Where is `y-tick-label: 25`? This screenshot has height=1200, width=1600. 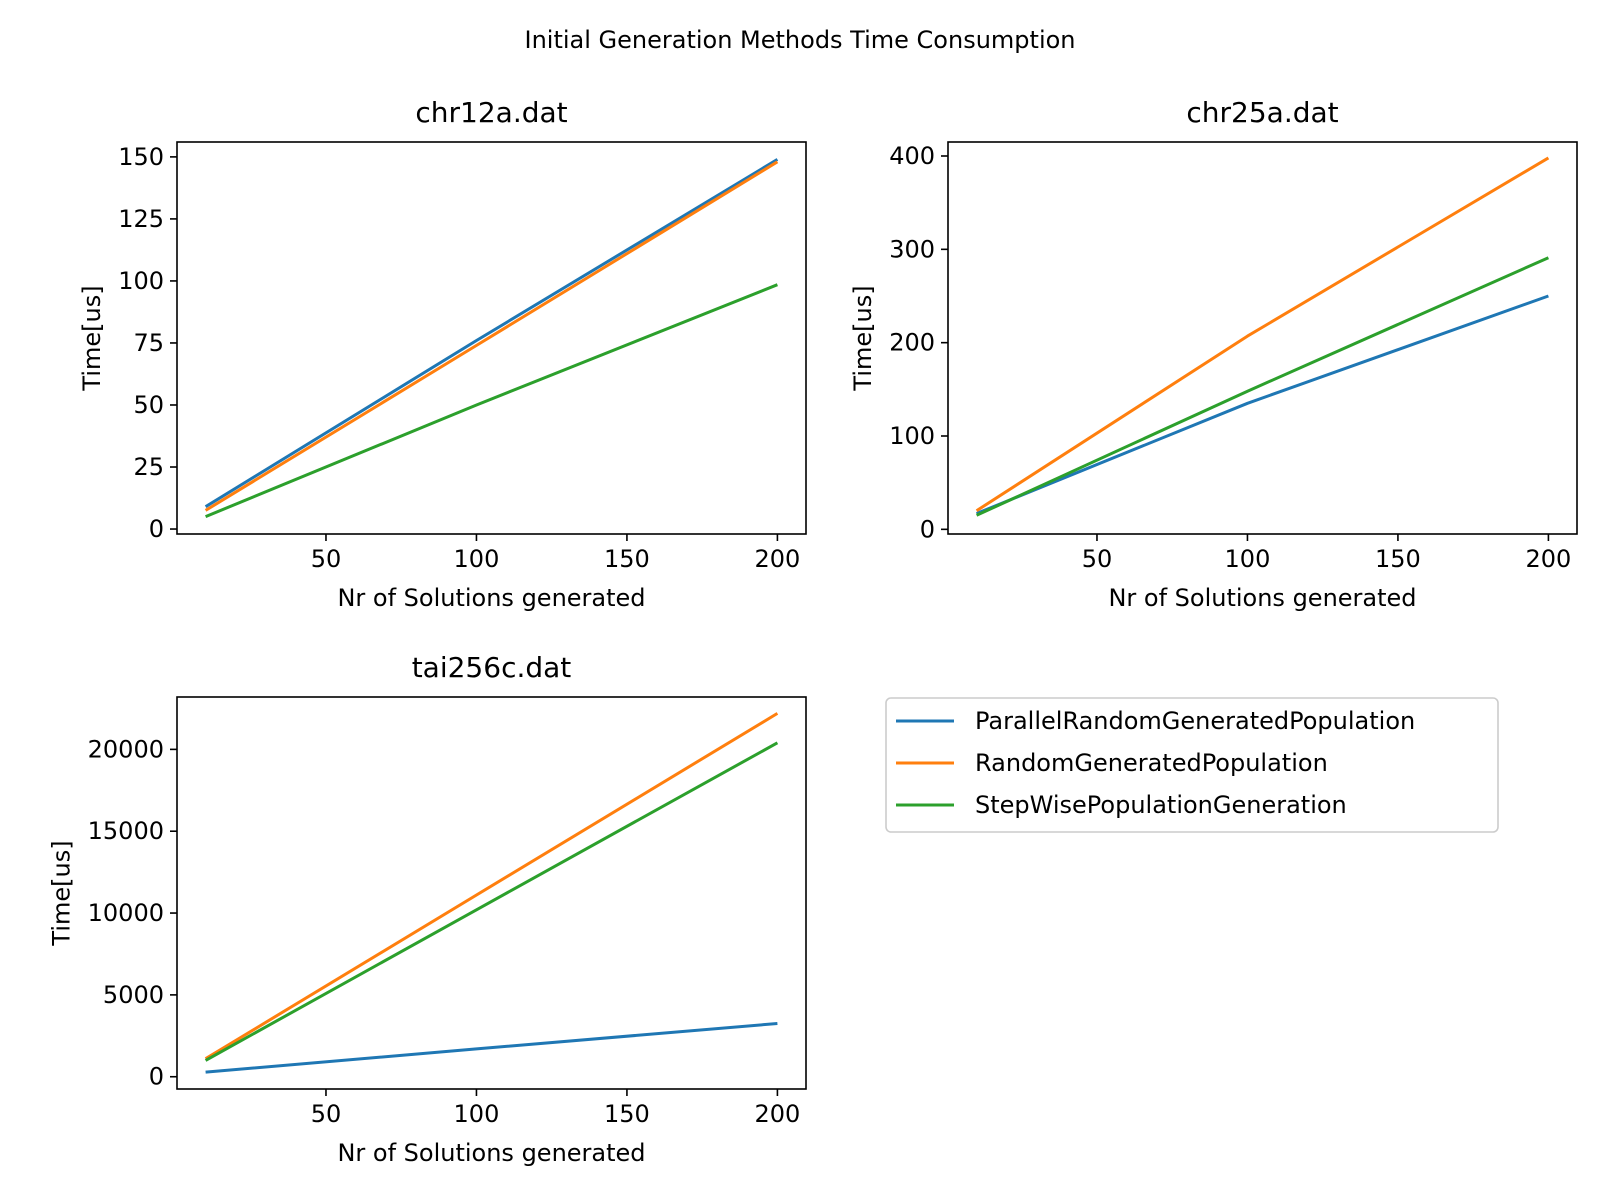 y-tick-label: 25 is located at coordinates (148, 467).